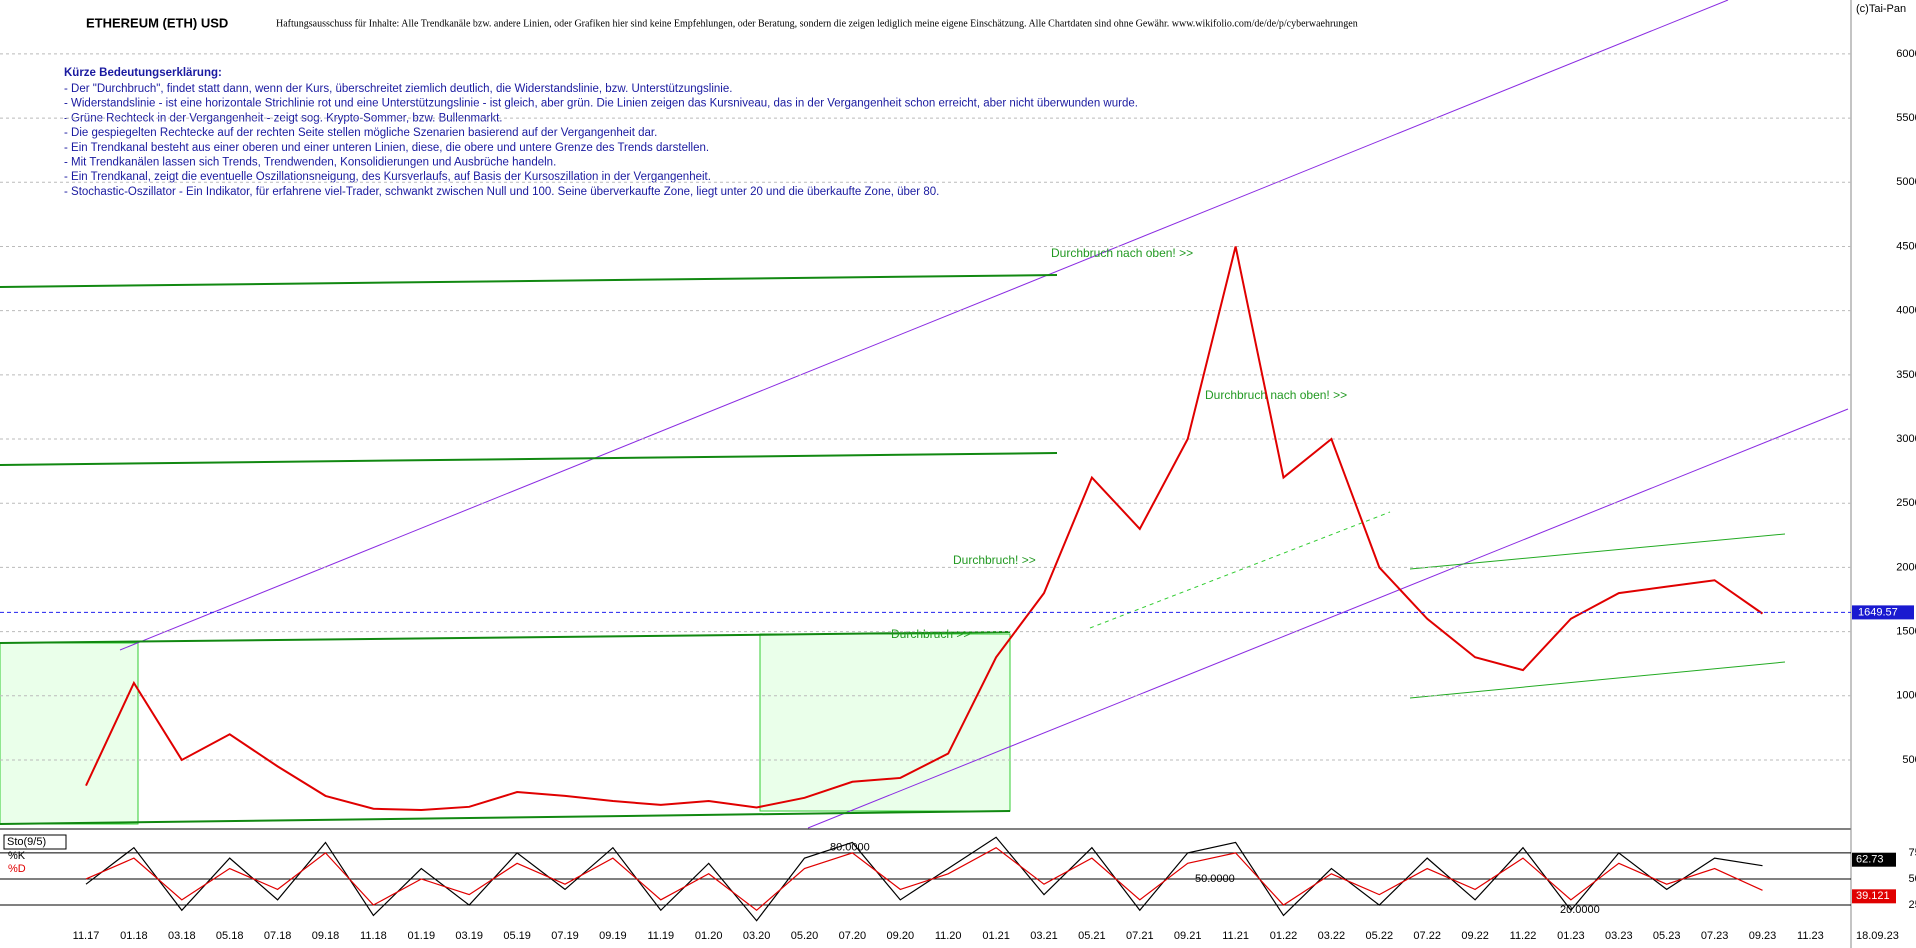 Image resolution: width=1916 pixels, height=948 pixels. I want to click on x-tick-label: 03.21, so click(1044, 936).